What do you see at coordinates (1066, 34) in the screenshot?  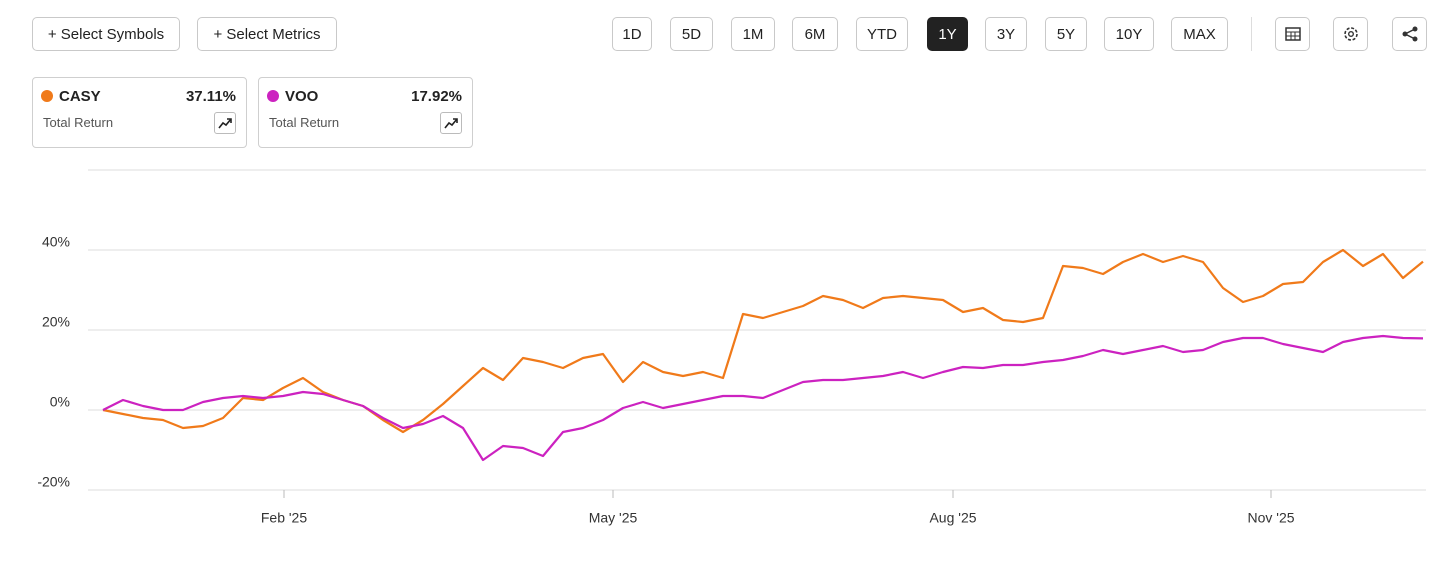 I see `range-button: 5Y` at bounding box center [1066, 34].